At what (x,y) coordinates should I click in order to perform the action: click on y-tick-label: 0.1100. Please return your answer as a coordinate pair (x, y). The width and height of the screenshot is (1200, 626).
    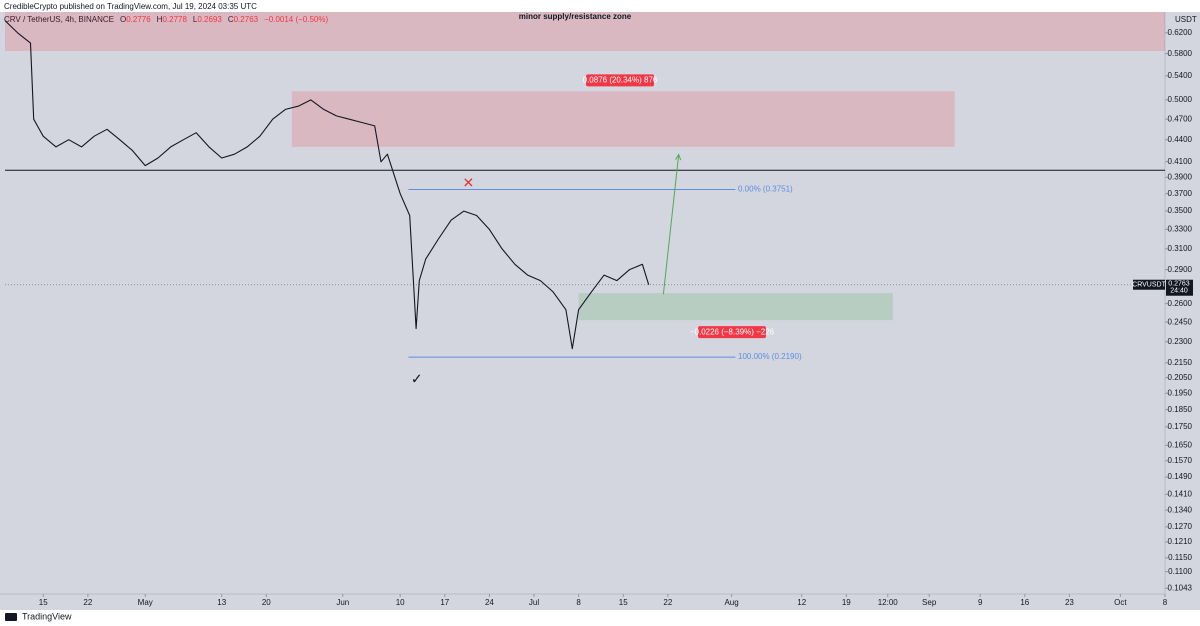
    Looking at the image, I should click on (1180, 571).